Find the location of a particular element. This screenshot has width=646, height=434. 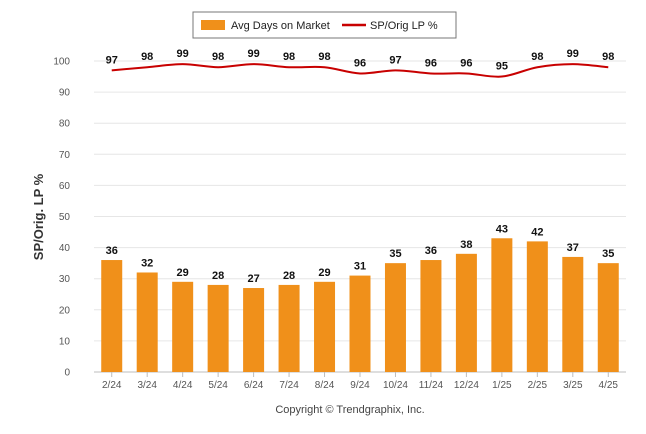

line-series is located at coordinates (360, 70).